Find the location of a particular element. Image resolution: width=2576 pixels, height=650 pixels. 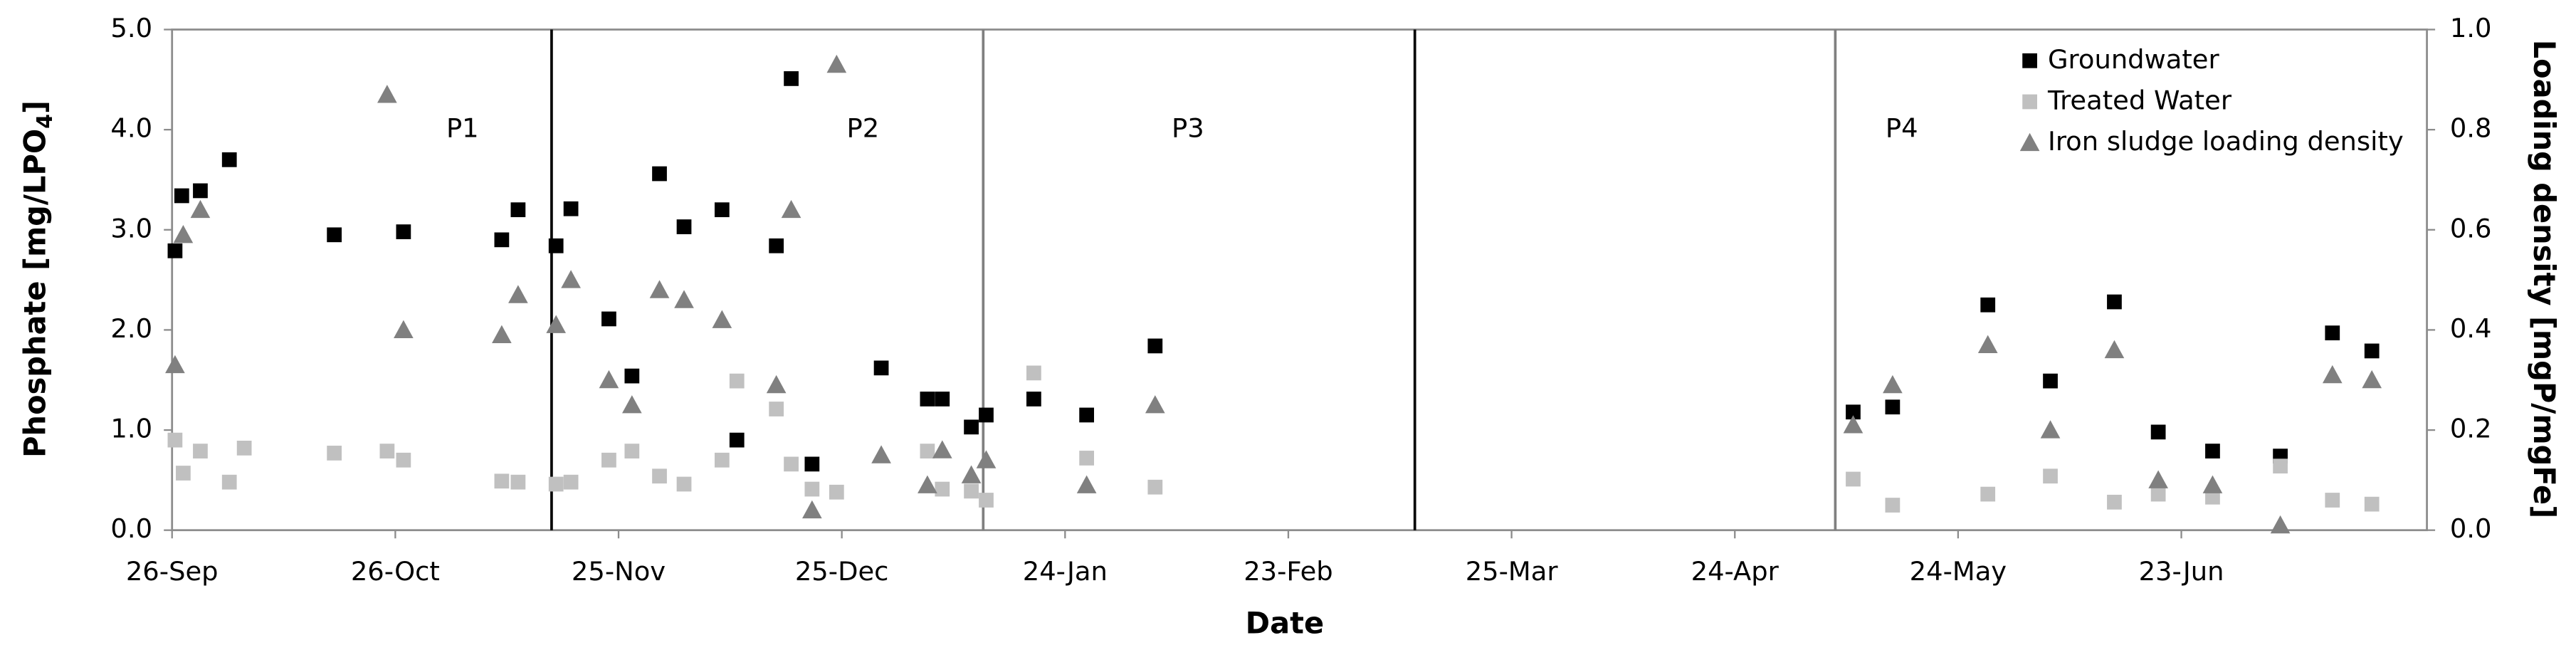

y2-tick-label: 0.0 is located at coordinates (2471, 528).